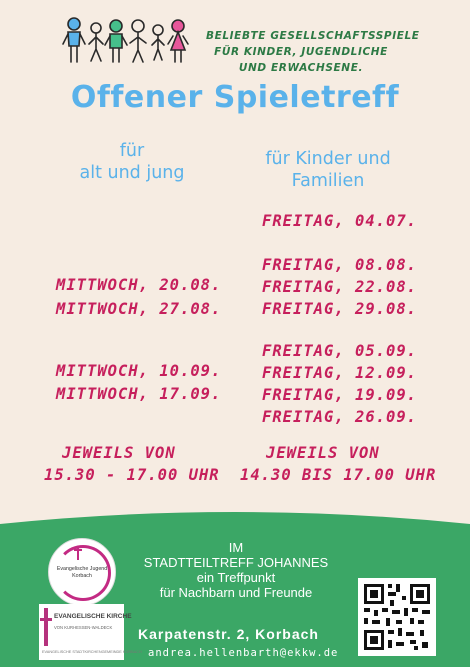 Image resolution: width=470 pixels, height=667 pixels. Describe the element at coordinates (119, 453) in the screenshot. I see `left-time-label: JEWEILS VON` at that location.